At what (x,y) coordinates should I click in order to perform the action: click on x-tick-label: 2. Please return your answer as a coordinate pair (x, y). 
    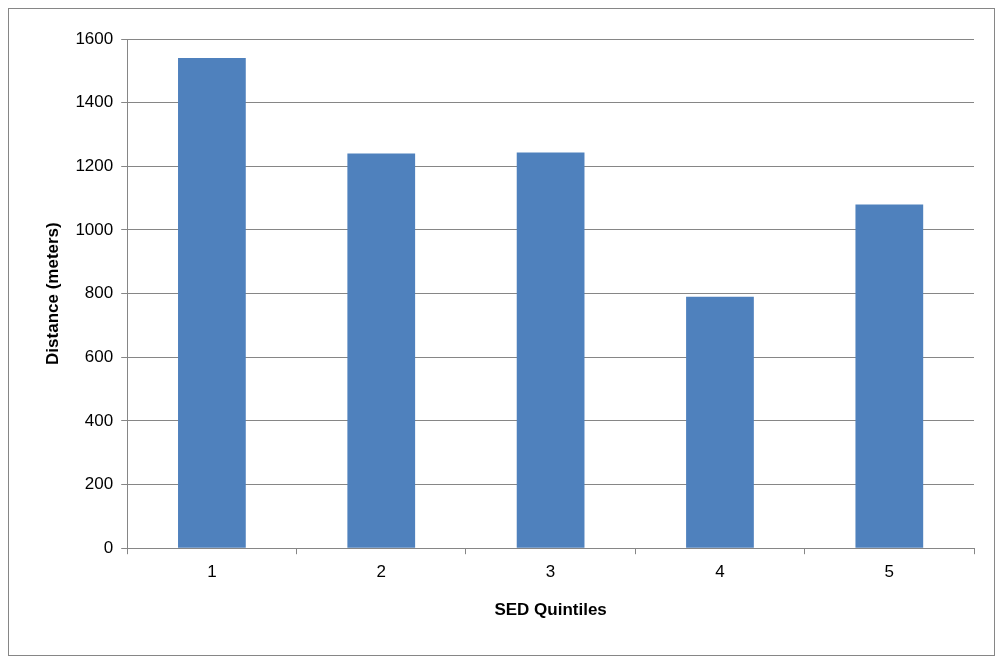
    Looking at the image, I should click on (381, 572).